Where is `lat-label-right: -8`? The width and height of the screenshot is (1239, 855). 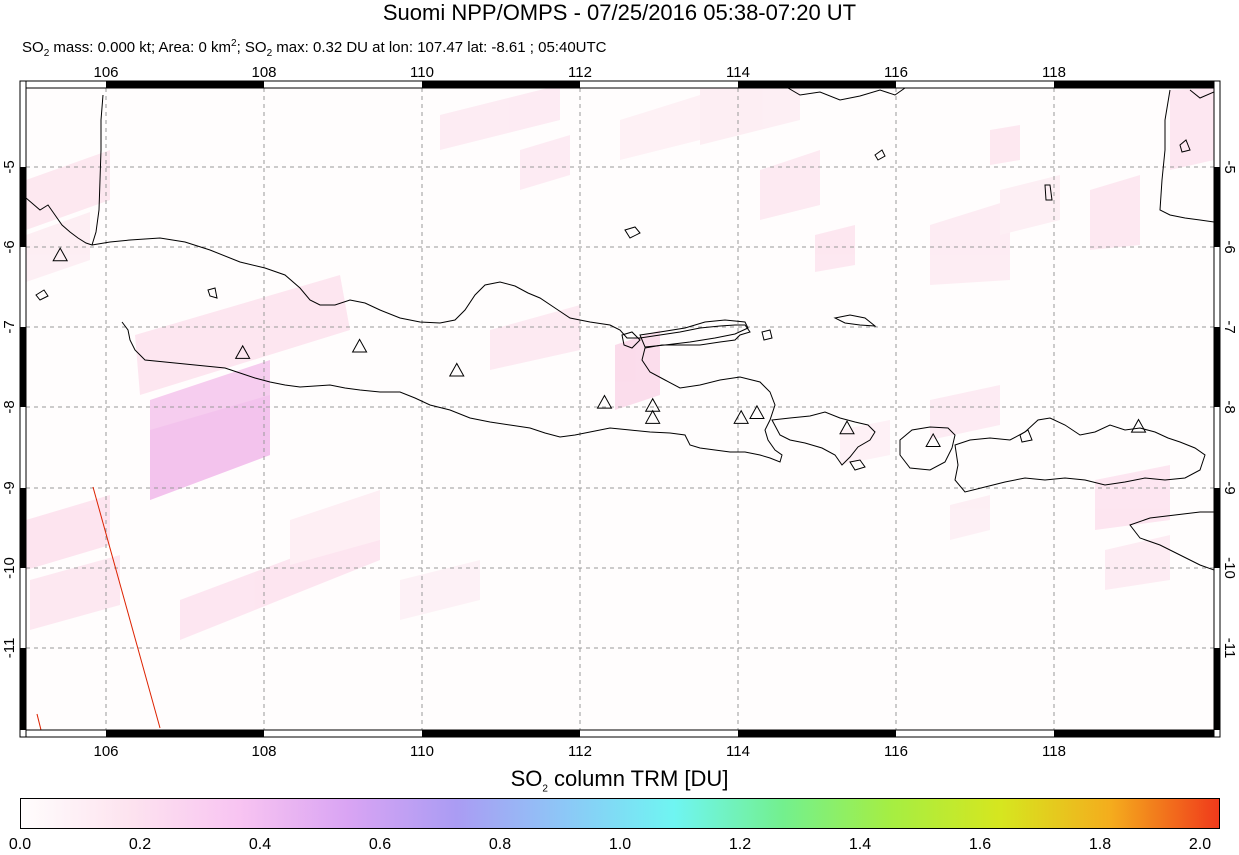 lat-label-right: -8 is located at coordinates (1229, 406).